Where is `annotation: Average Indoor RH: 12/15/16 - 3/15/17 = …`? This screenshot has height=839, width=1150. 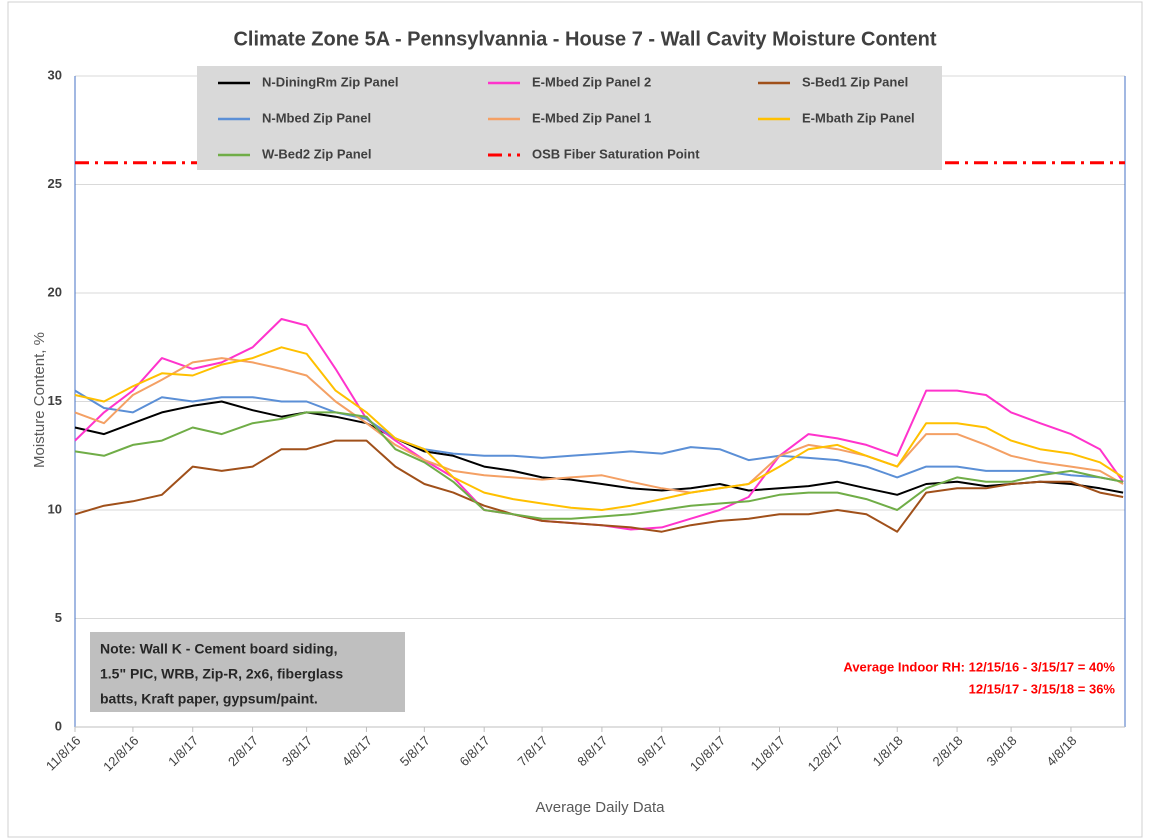
annotation: Average Indoor RH: 12/15/16 - 3/15/17 = … is located at coordinates (979, 666).